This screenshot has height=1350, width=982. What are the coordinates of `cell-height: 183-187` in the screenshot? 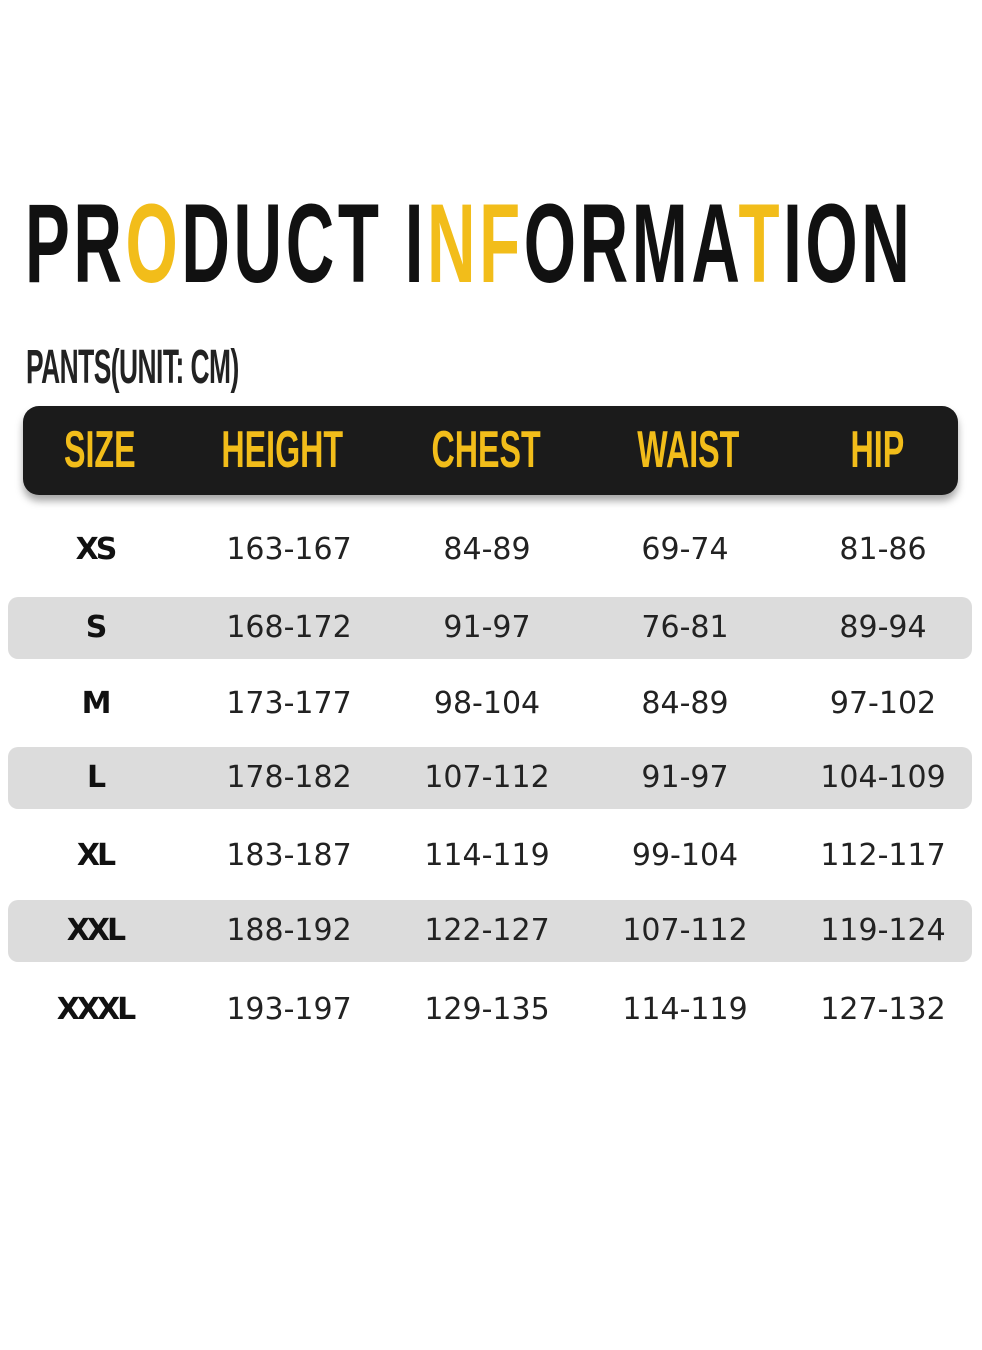 It's located at (289, 855).